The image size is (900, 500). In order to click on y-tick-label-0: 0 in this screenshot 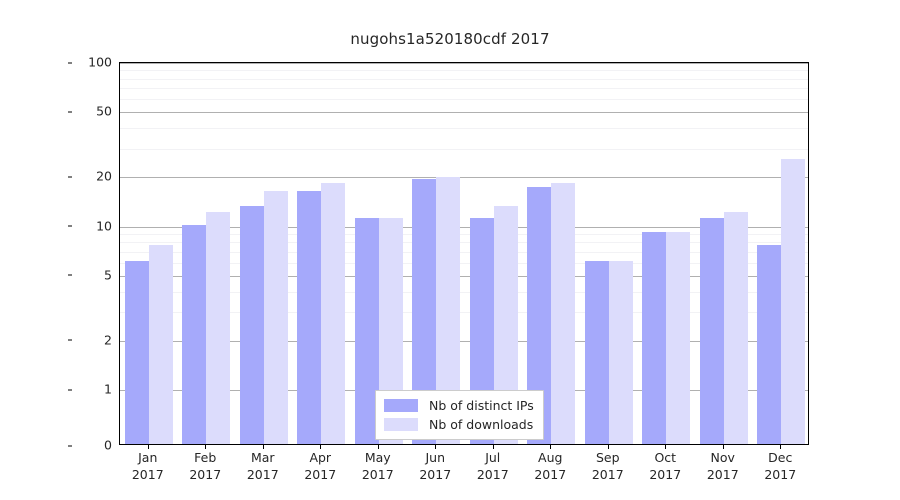, I will do `click(90, 445)`.